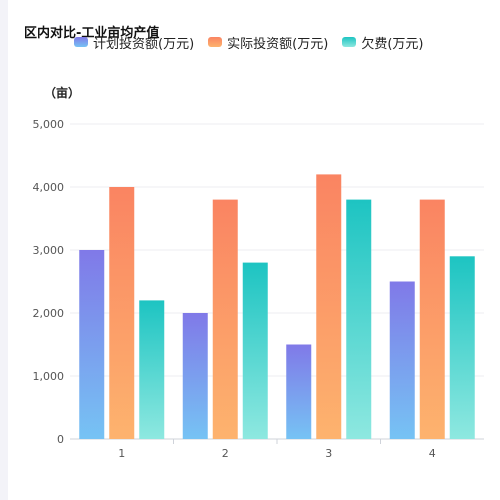 This screenshot has height=500, width=500. I want to click on legend-item-planned-investment: 计划投资额(万元), so click(134, 42).